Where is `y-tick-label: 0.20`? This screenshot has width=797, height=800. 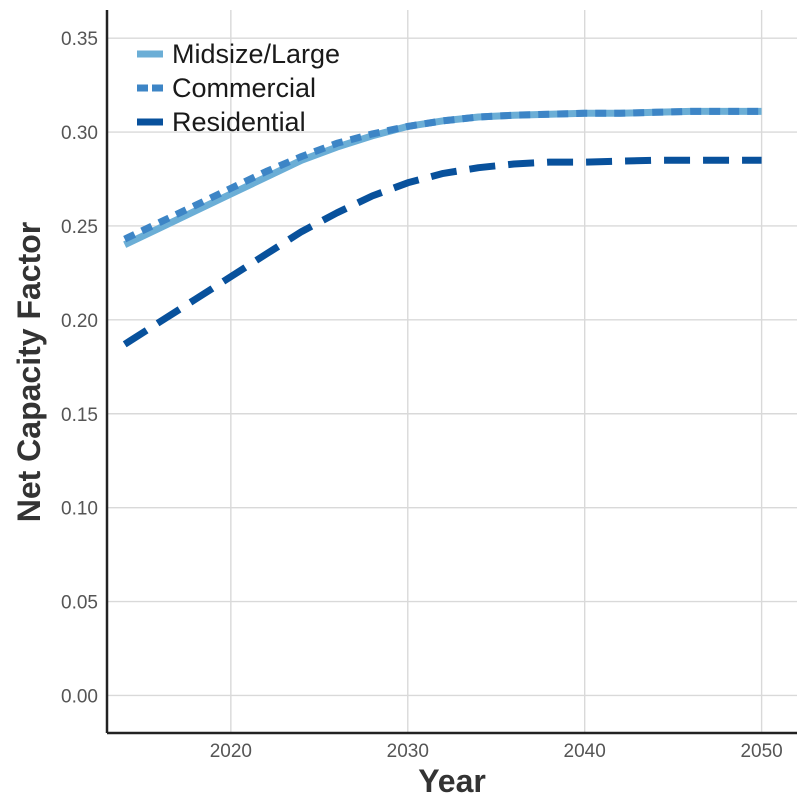 y-tick-label: 0.20 is located at coordinates (79, 321).